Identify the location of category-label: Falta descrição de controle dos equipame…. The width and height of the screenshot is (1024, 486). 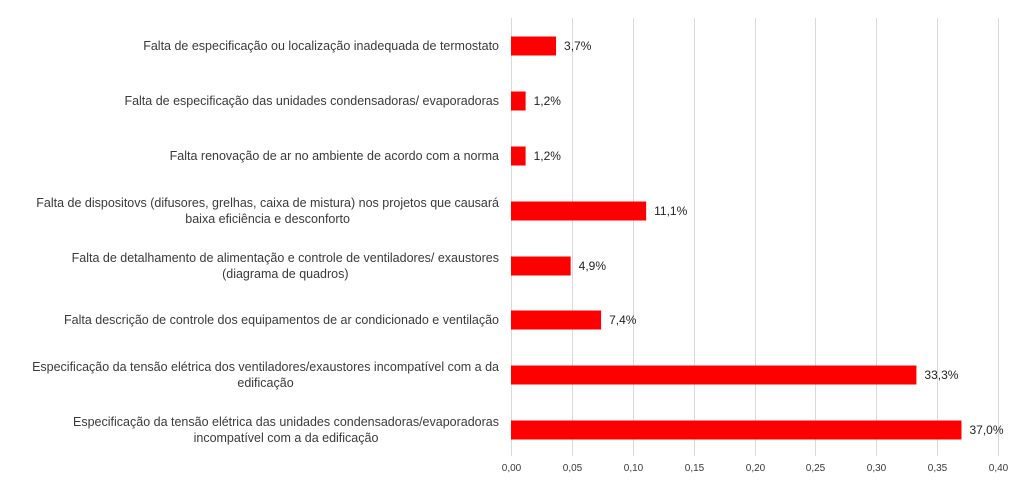
(281, 320).